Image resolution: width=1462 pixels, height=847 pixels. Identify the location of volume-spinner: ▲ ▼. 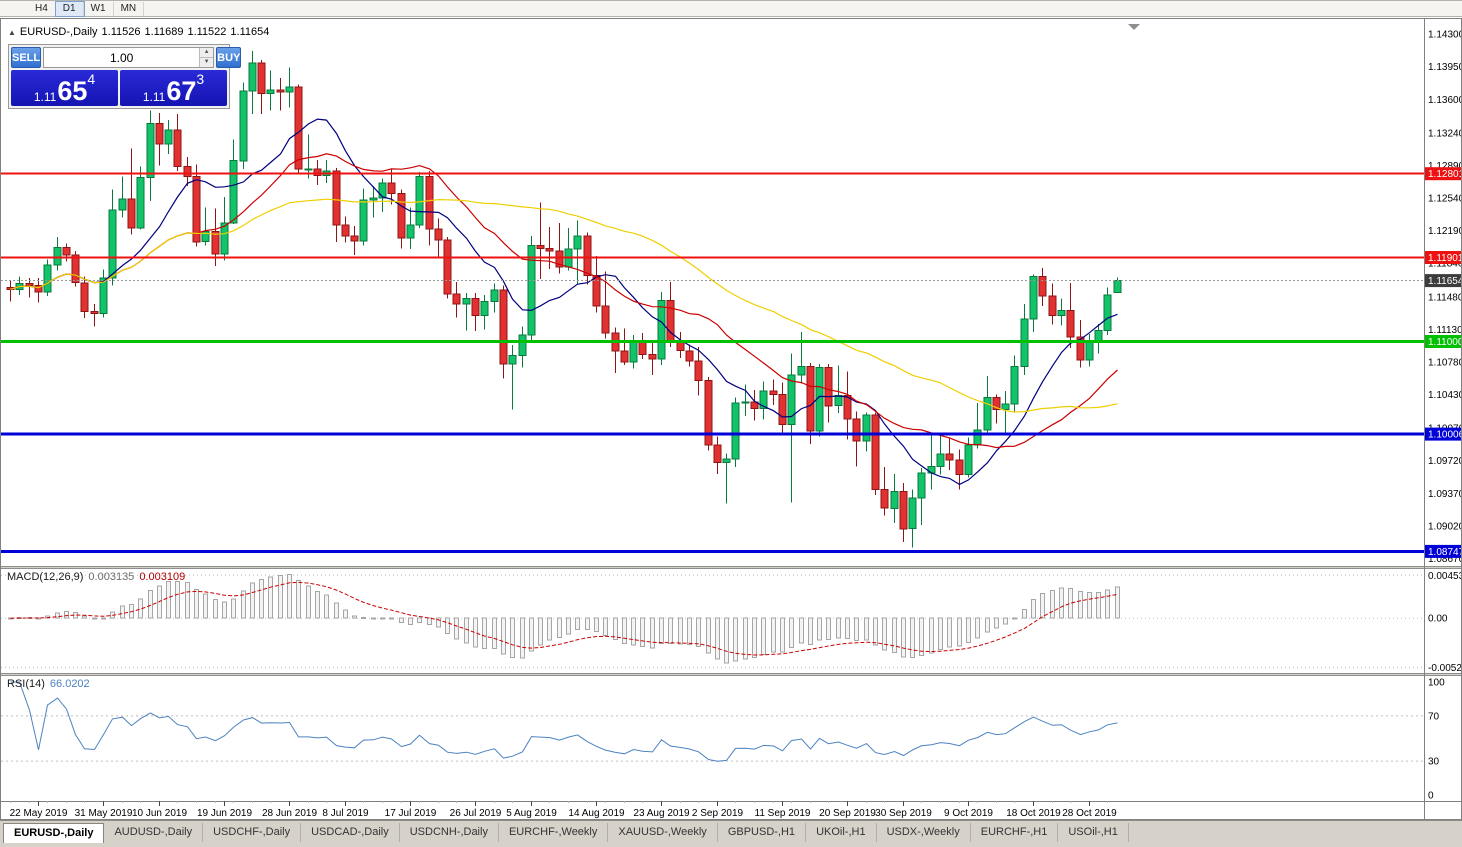
(206, 57).